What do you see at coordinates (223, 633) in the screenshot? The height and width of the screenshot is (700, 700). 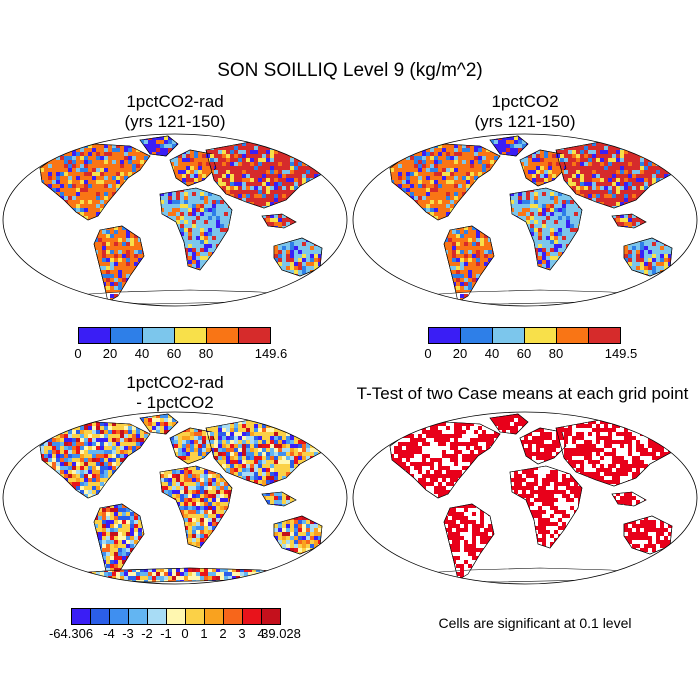 I see `tick-label: 2` at bounding box center [223, 633].